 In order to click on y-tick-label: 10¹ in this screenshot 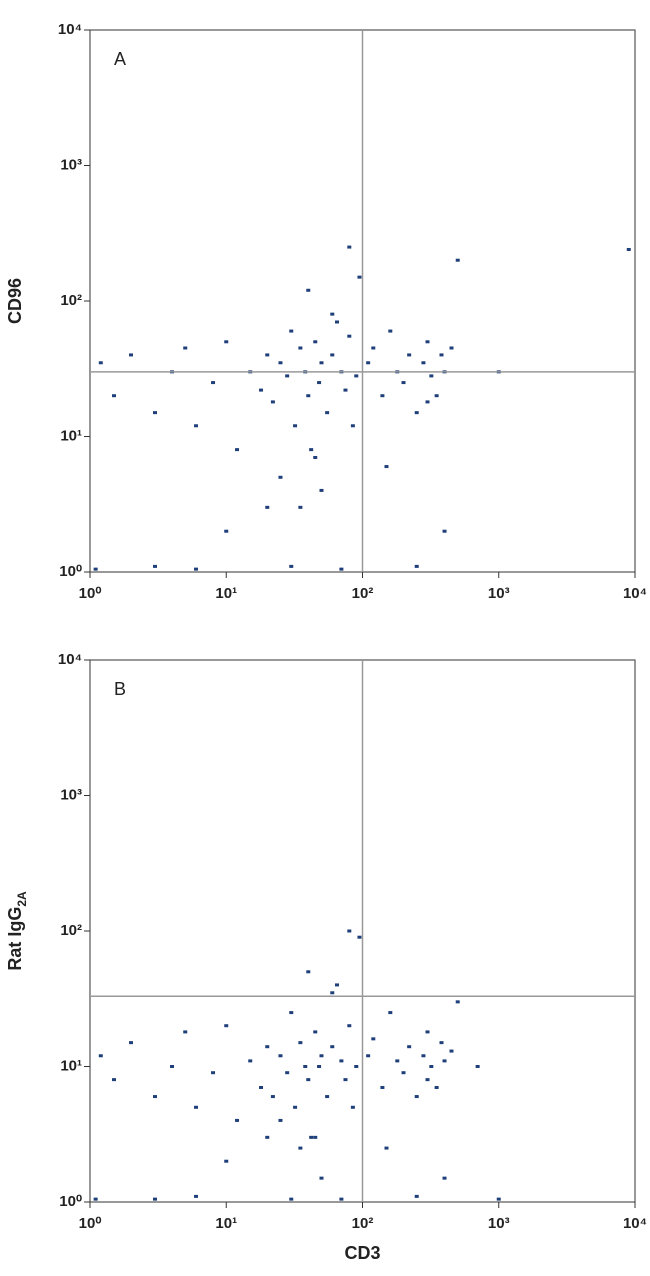, I will do `click(71, 435)`.